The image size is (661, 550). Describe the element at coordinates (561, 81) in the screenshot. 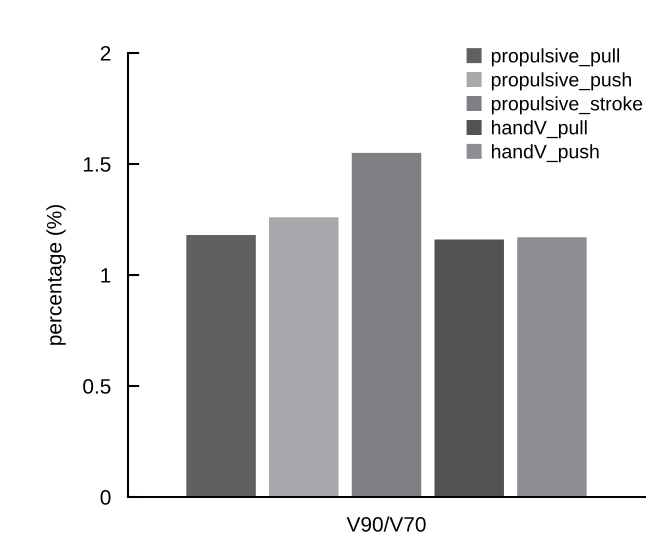

I see `legend-label: propulsive_push` at that location.